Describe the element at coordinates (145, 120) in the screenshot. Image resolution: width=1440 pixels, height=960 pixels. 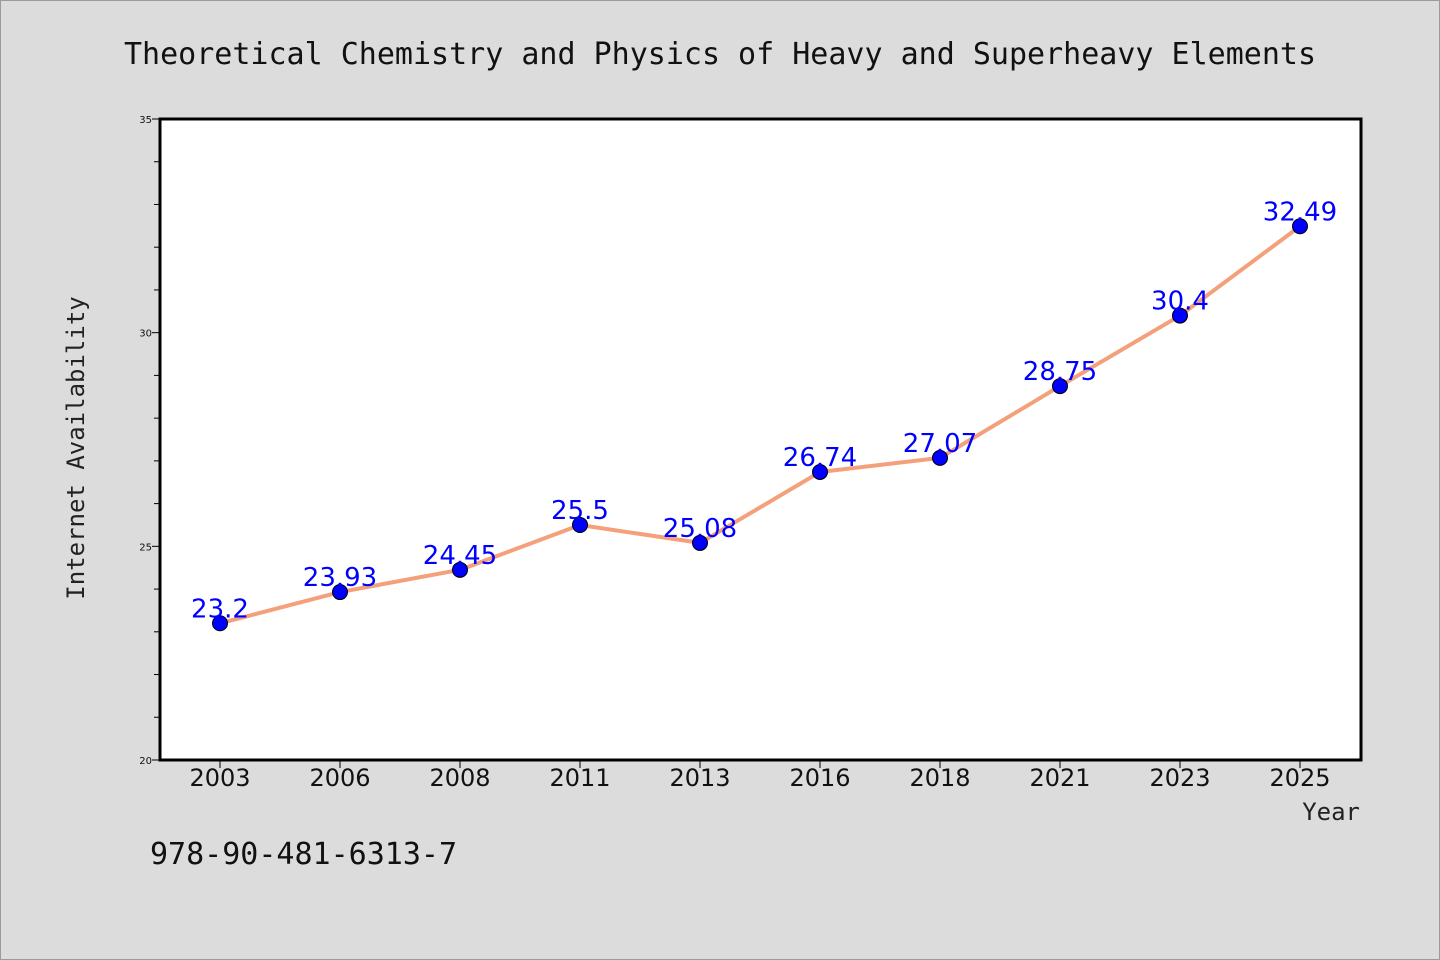
I see `y-tick-label: 35` at that location.